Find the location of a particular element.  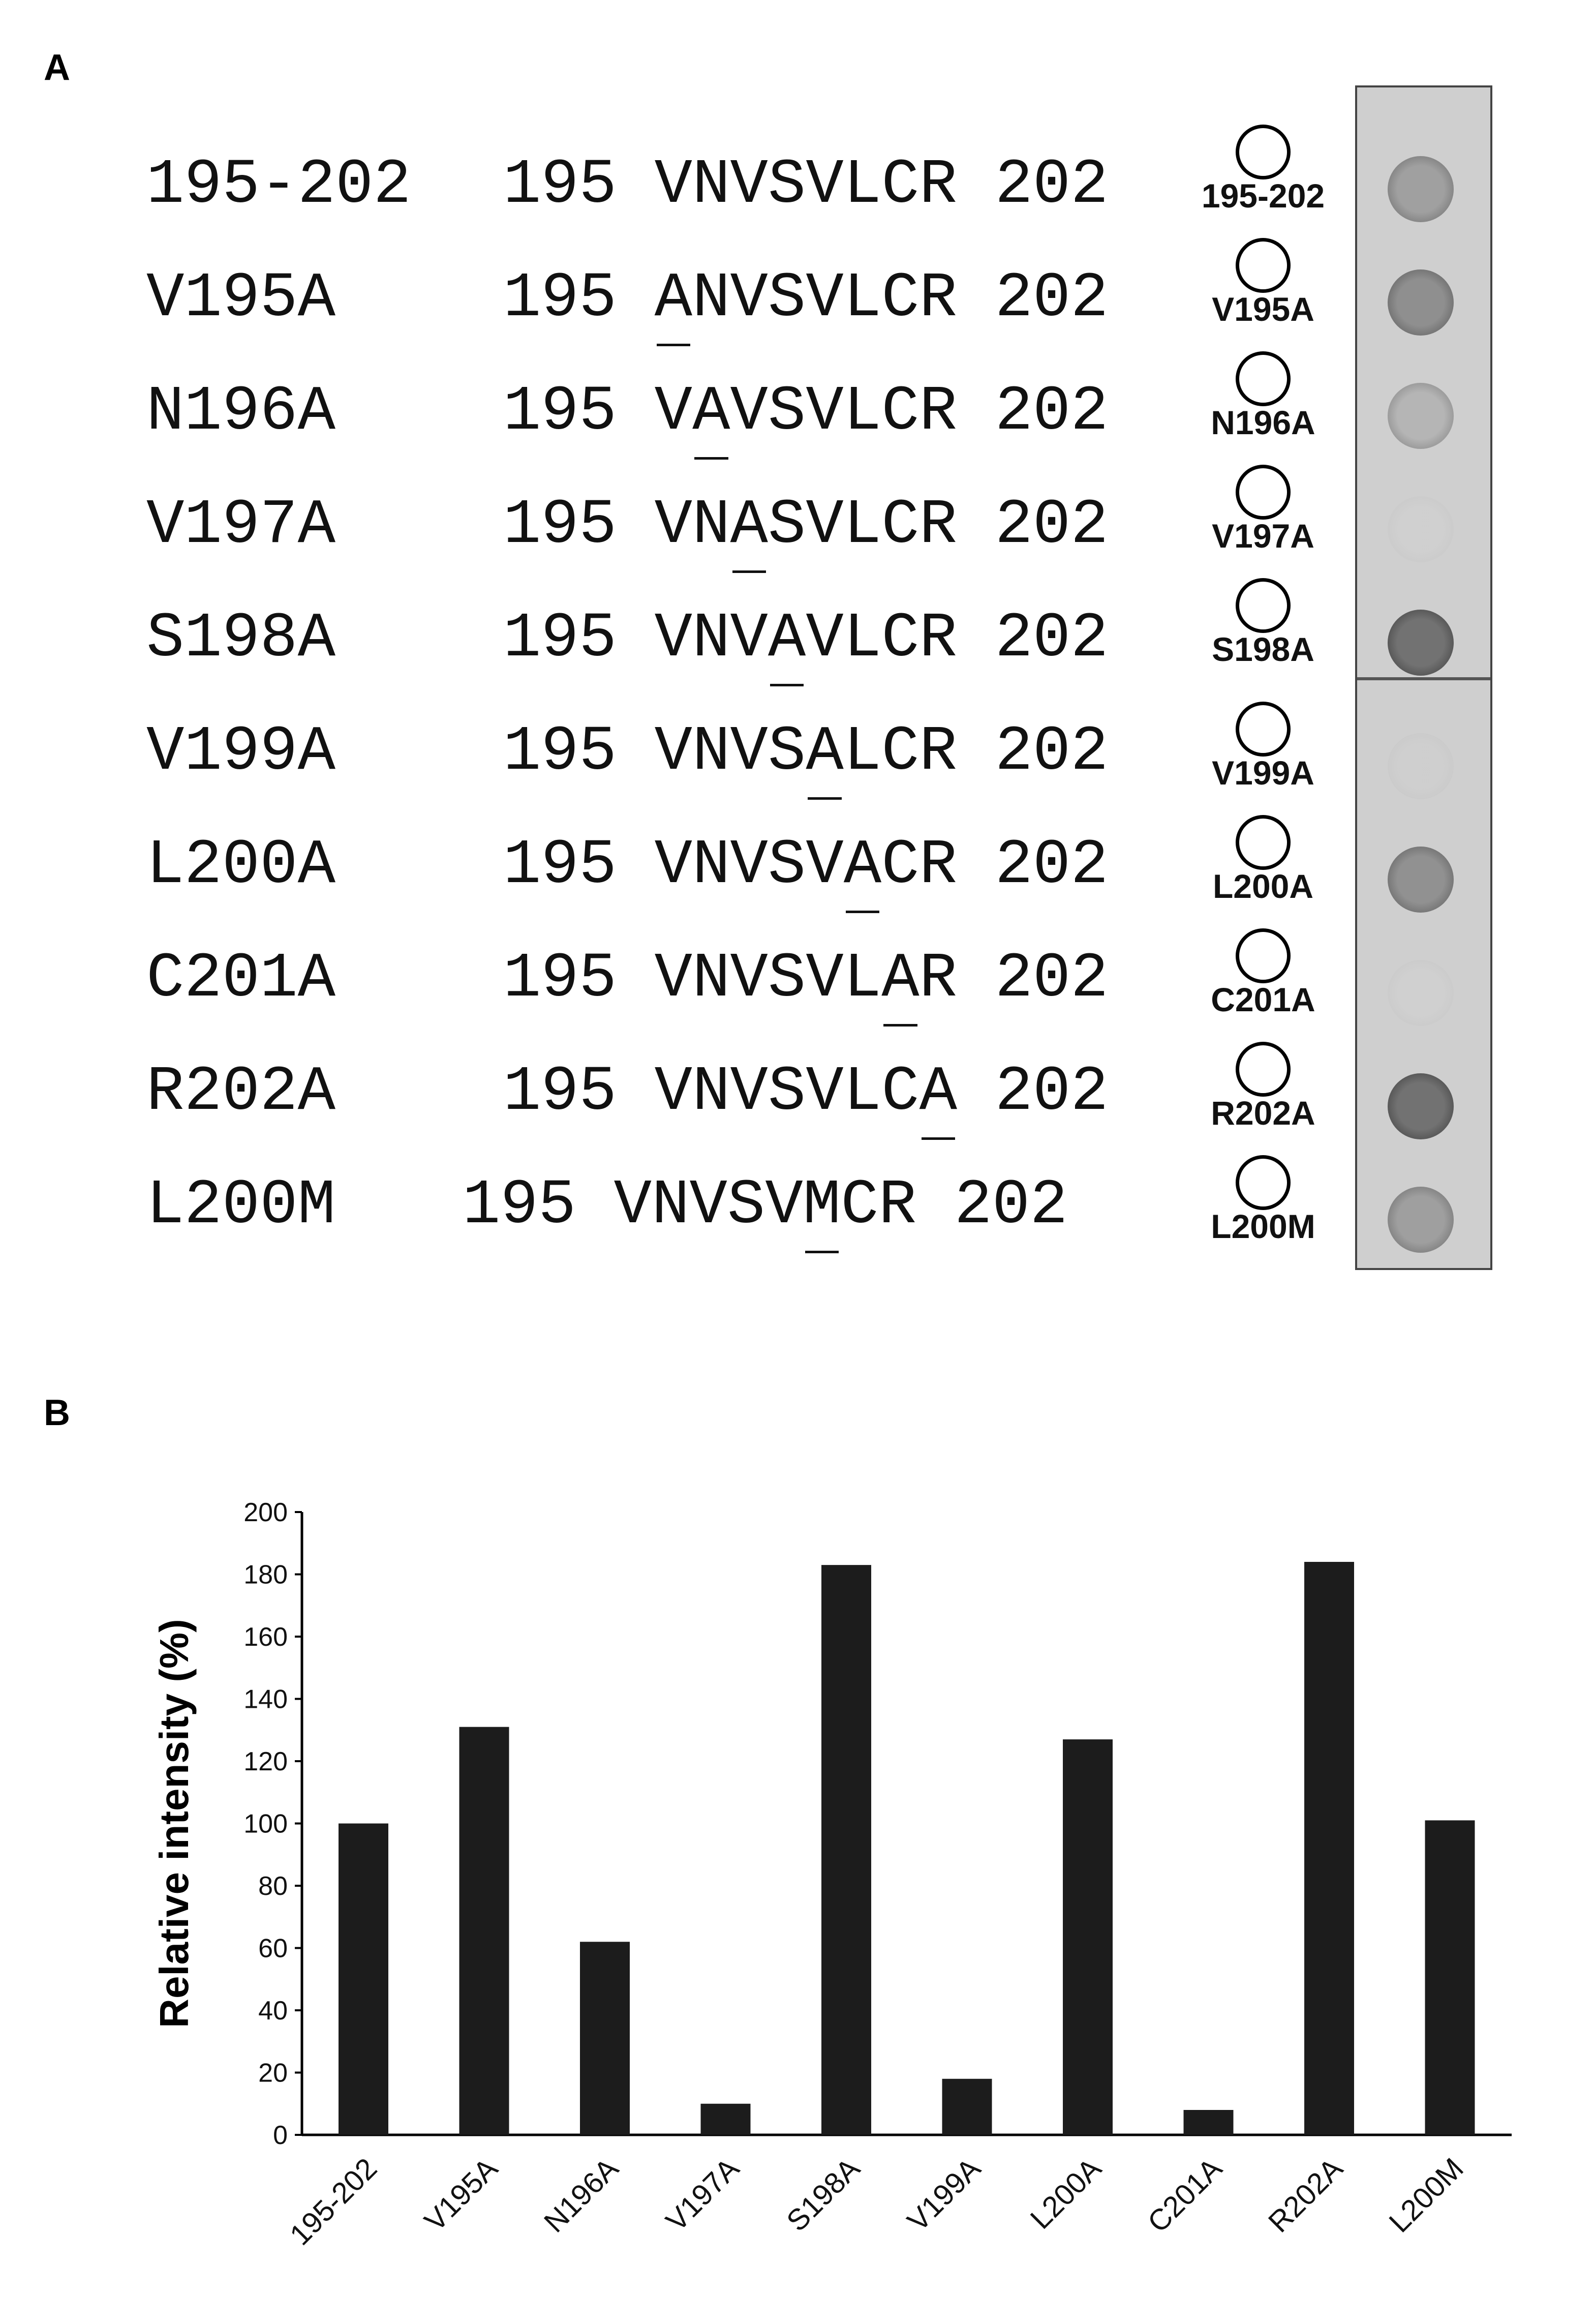

peptide-sequence: 195 VNVSVLAR 202 is located at coordinates (806, 985).